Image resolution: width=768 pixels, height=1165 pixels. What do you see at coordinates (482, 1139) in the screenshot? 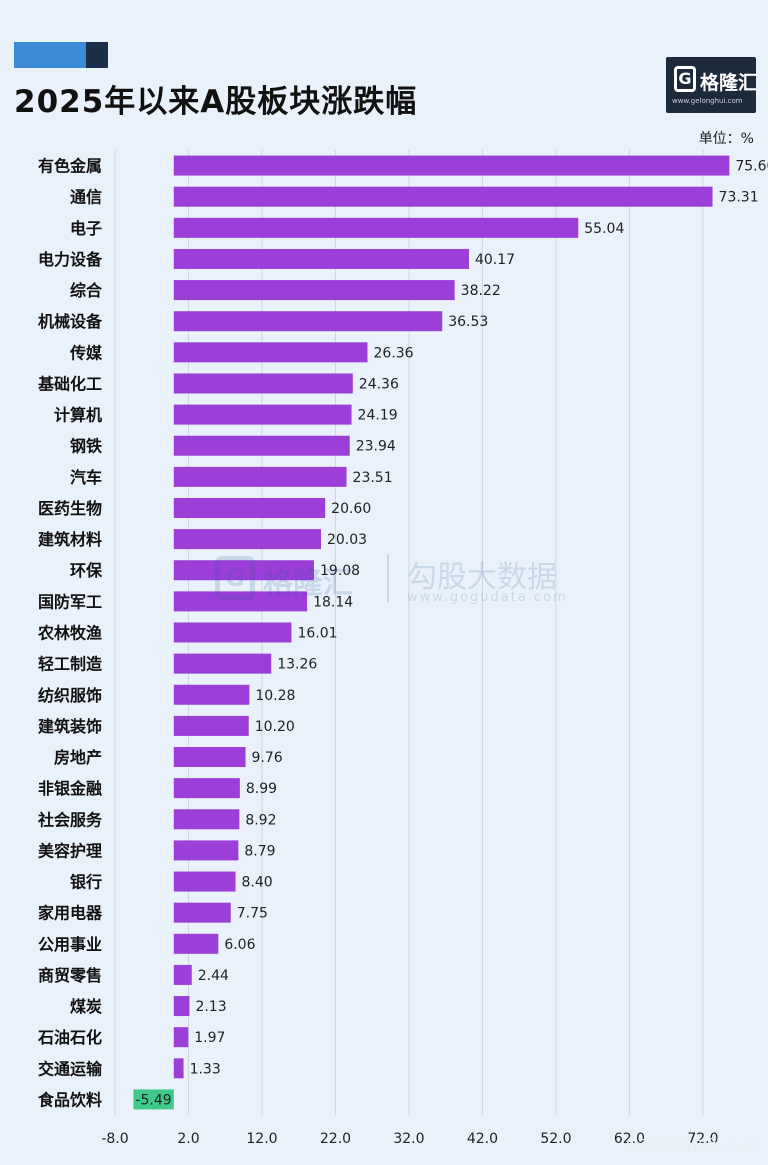
I see `x-tick-label: 42.0` at bounding box center [482, 1139].